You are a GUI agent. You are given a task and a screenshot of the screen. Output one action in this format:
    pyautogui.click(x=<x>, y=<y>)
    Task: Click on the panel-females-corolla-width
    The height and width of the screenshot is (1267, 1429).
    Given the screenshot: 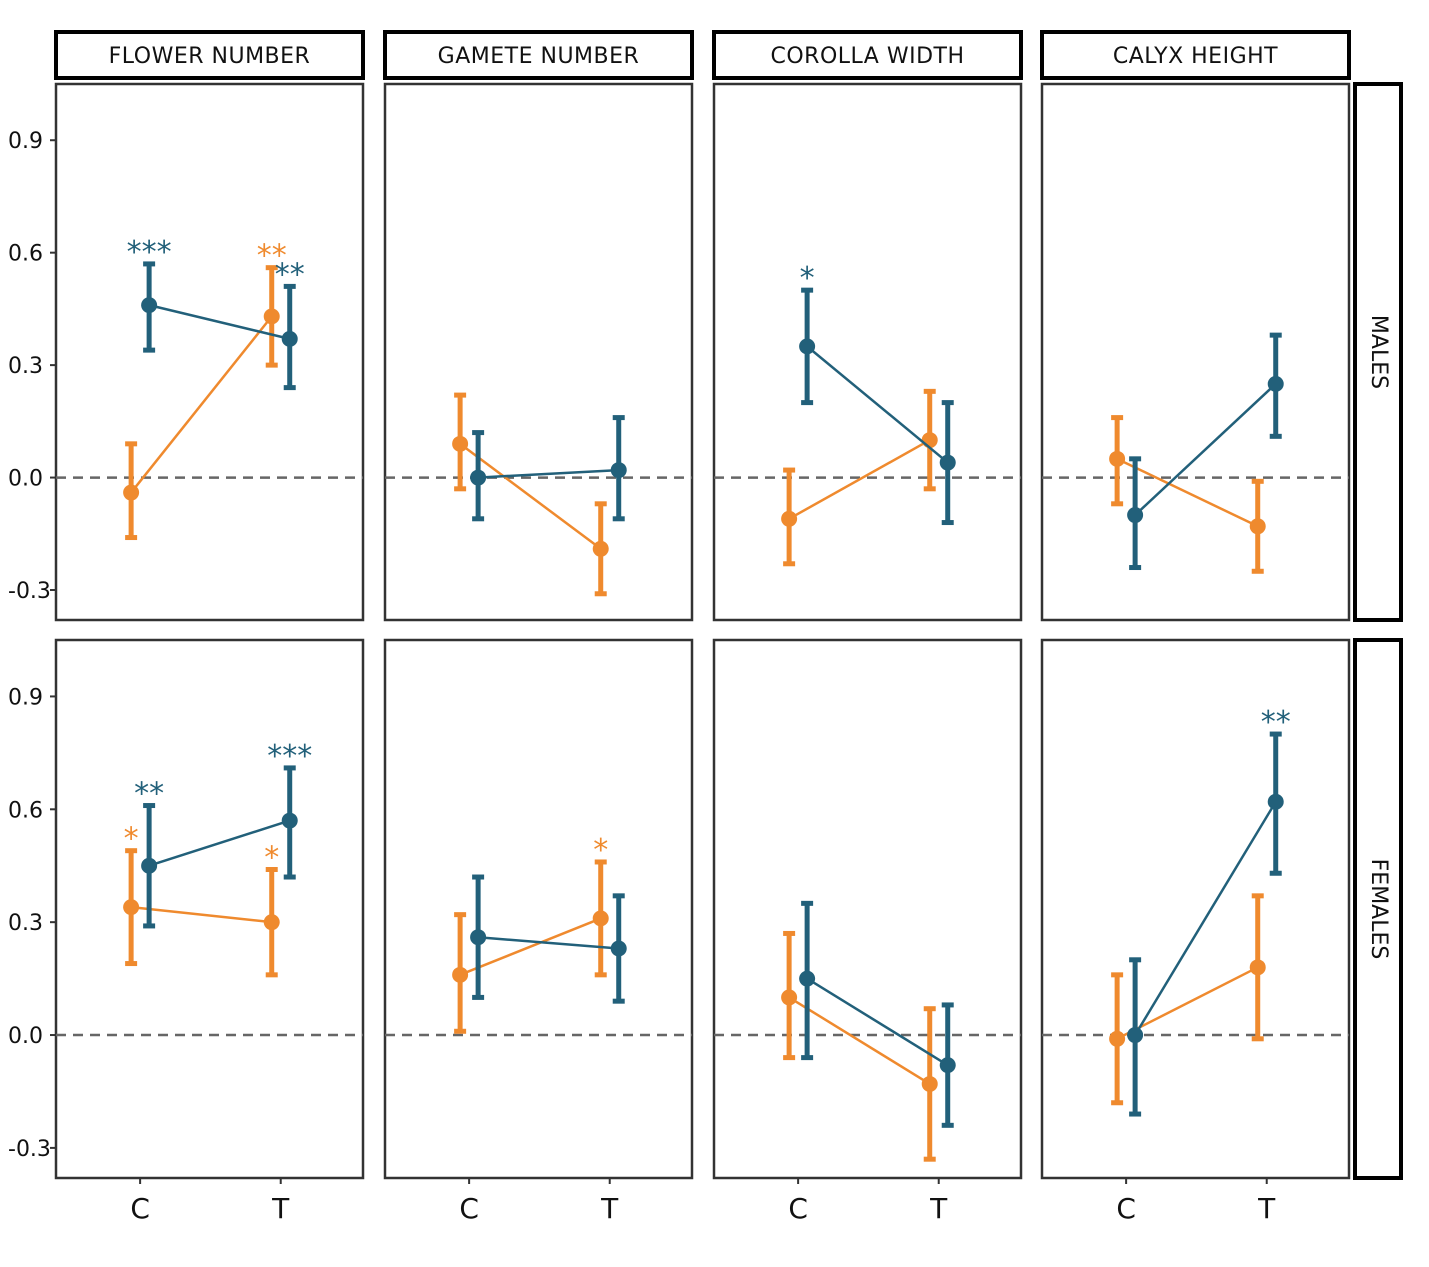 What is the action you would take?
    pyautogui.click(x=867, y=909)
    